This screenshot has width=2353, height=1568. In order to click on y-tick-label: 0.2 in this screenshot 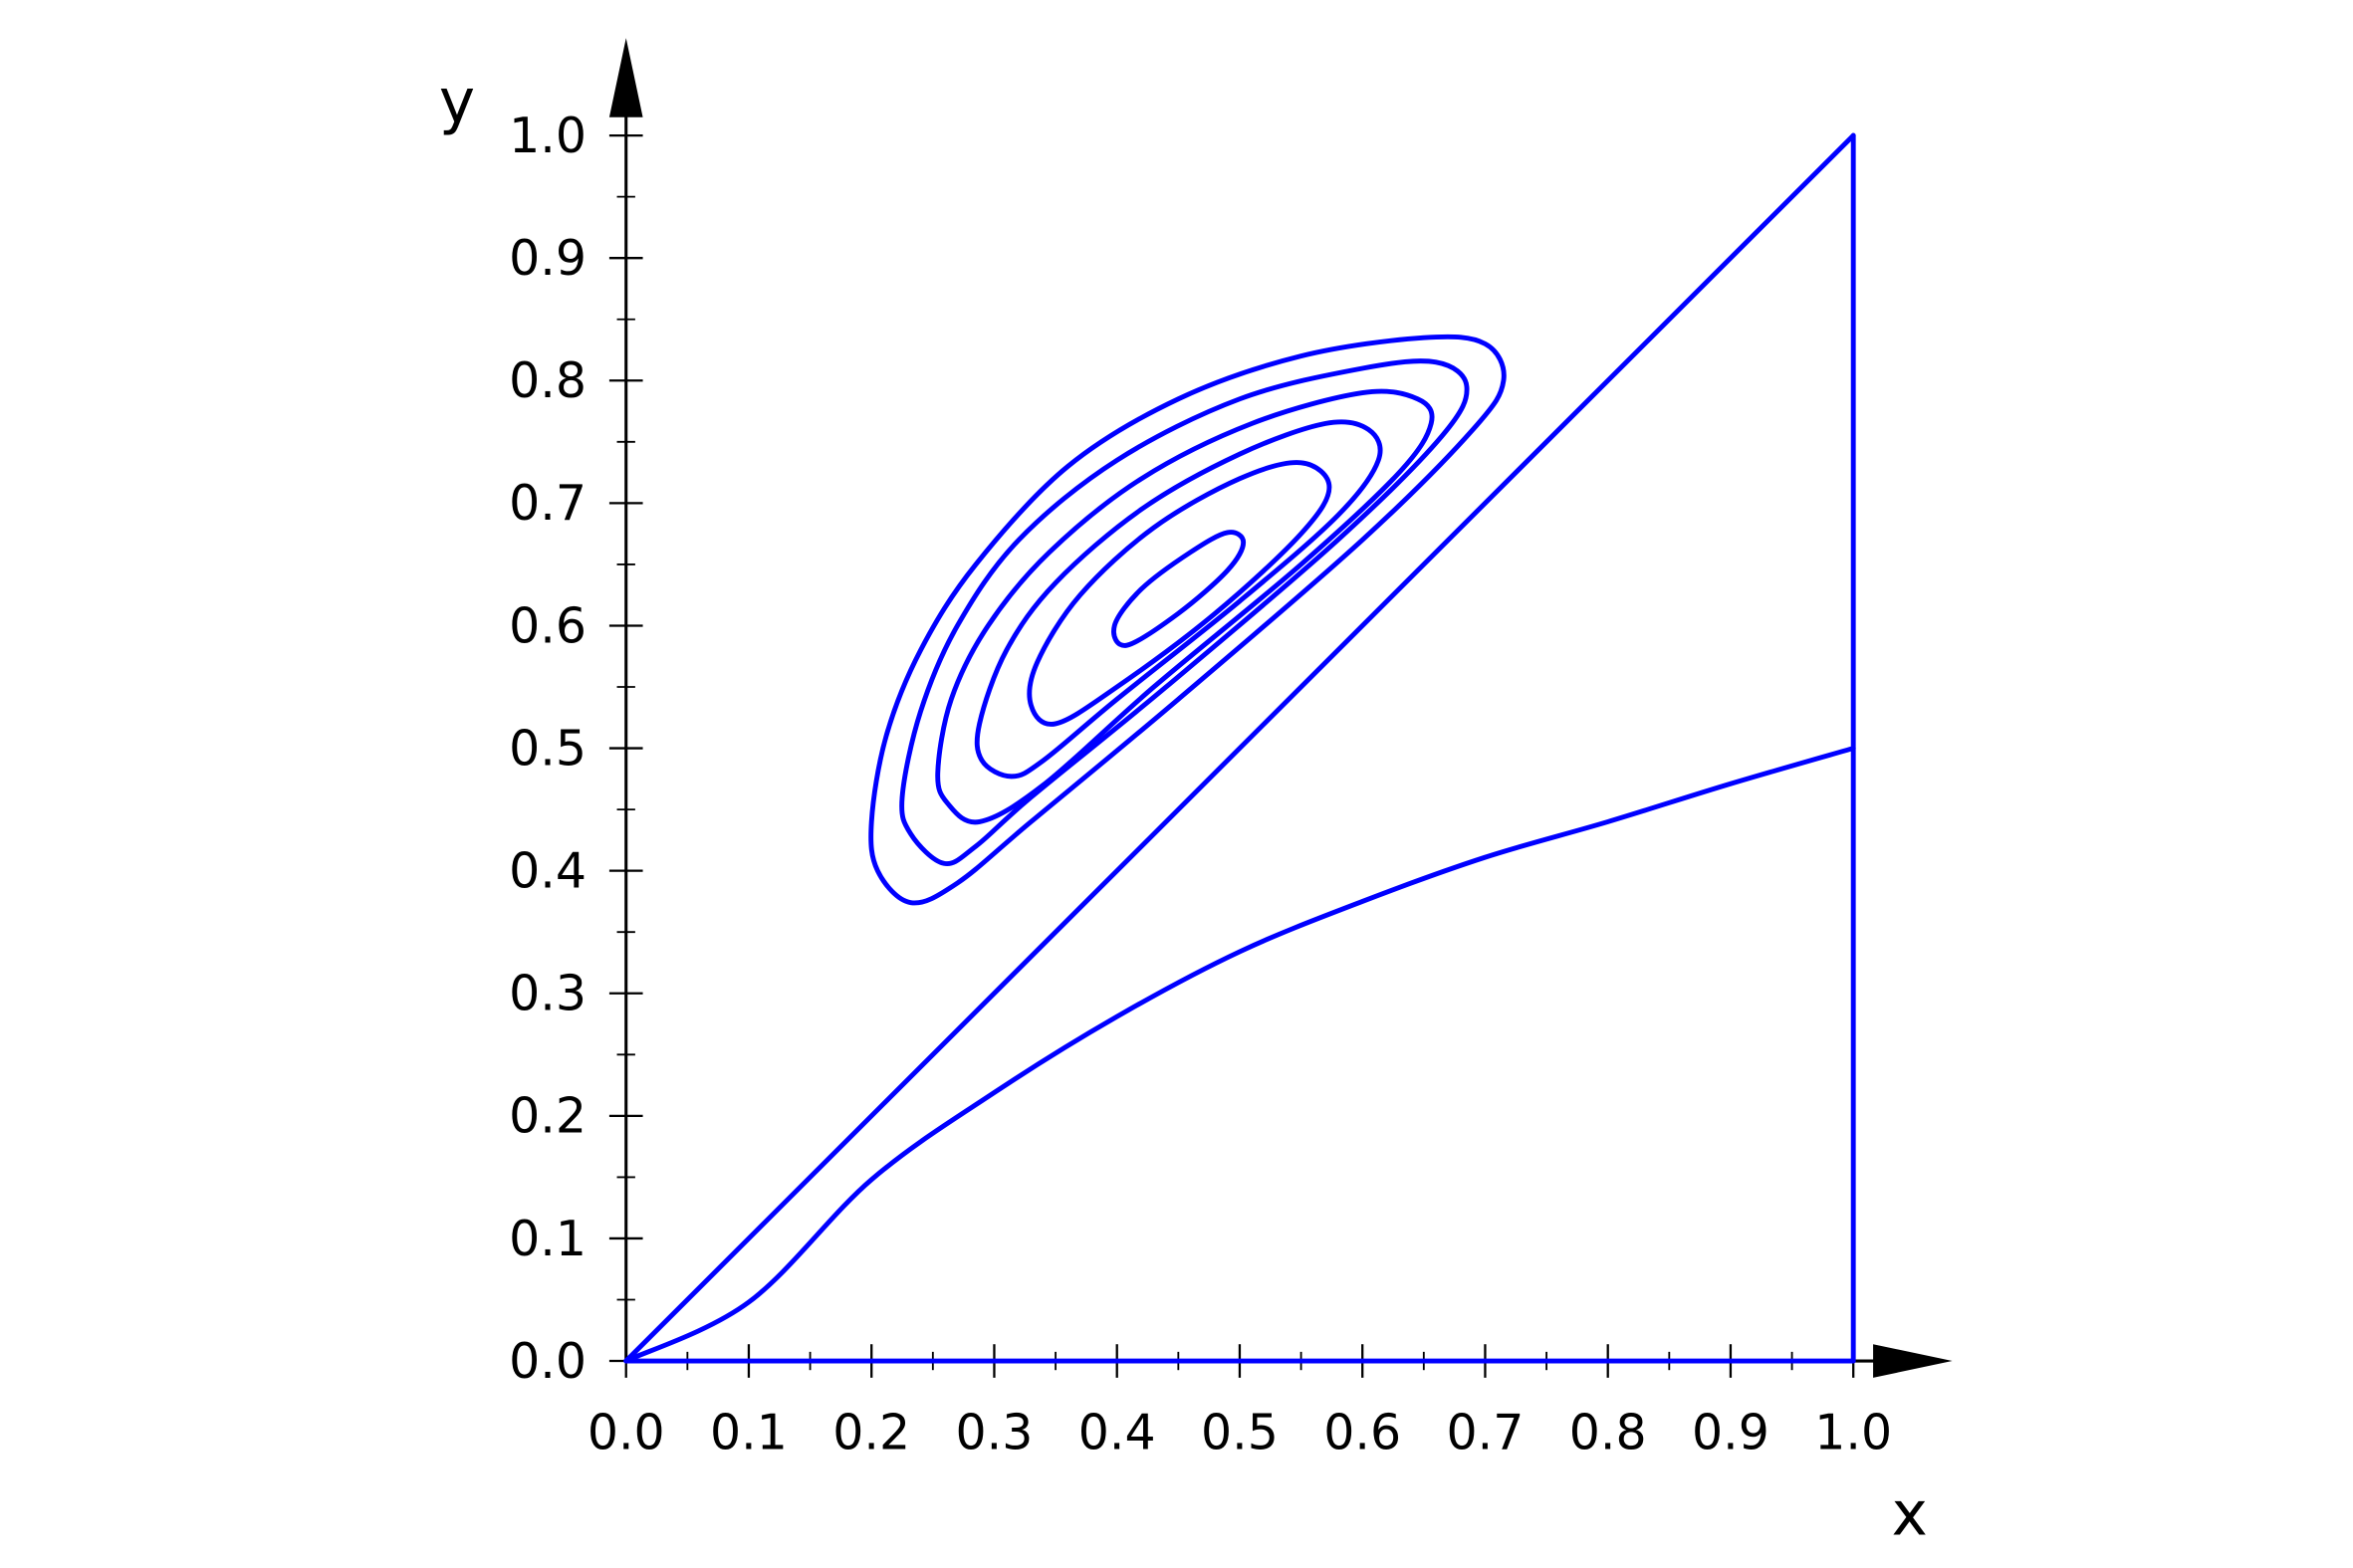, I will do `click(548, 1116)`.